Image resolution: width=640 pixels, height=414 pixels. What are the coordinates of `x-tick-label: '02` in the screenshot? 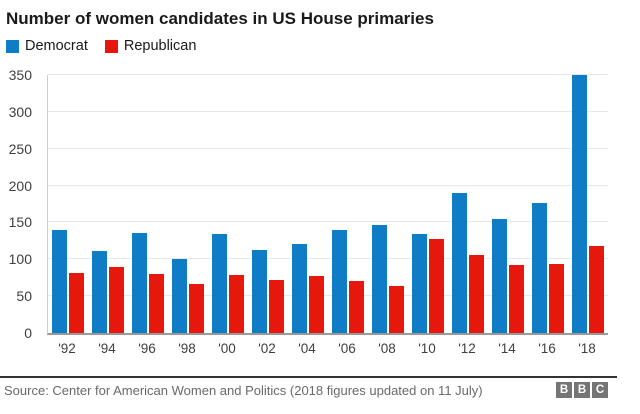 It's located at (267, 348).